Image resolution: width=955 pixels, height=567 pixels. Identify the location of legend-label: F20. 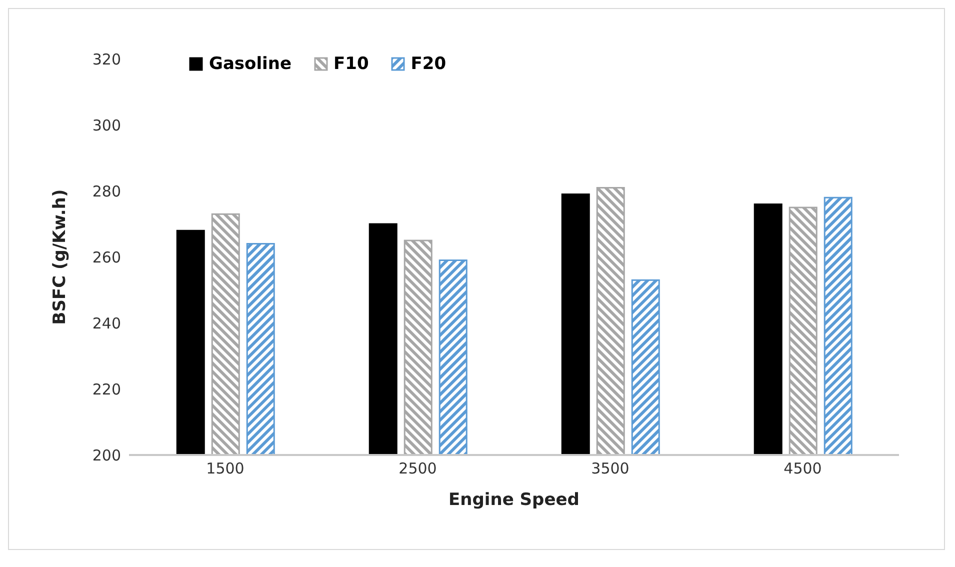
(428, 64).